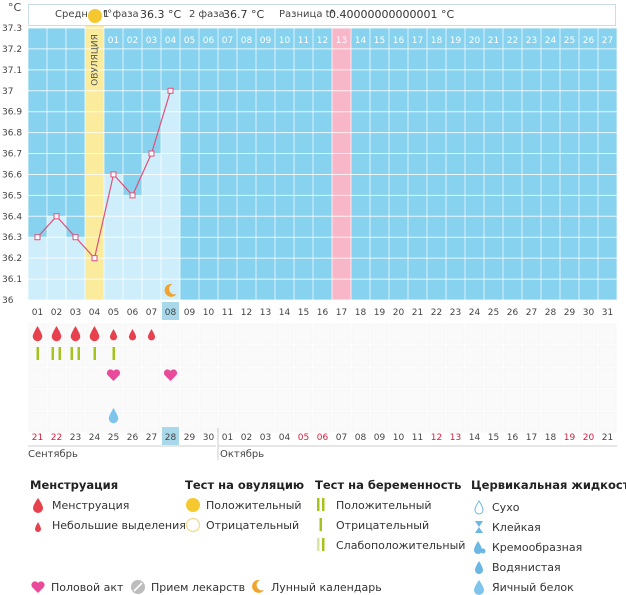  I want to click on legend-pregnancy-positive: Положительный, so click(384, 505).